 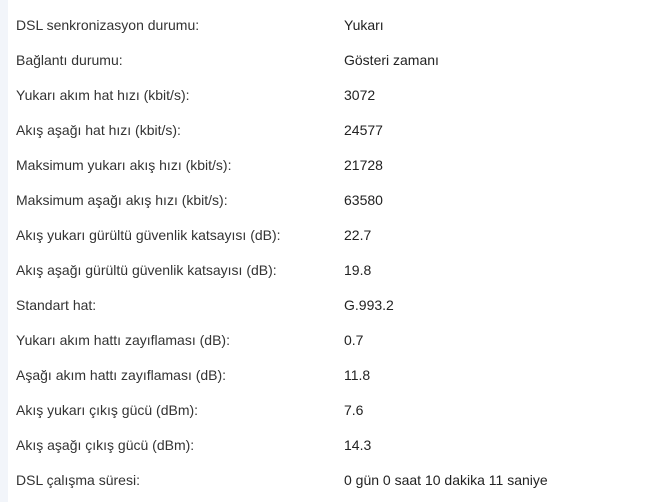 What do you see at coordinates (122, 200) in the screenshot?
I see `info-label: Maksimum aşağı akış hızı (kbit/s):` at bounding box center [122, 200].